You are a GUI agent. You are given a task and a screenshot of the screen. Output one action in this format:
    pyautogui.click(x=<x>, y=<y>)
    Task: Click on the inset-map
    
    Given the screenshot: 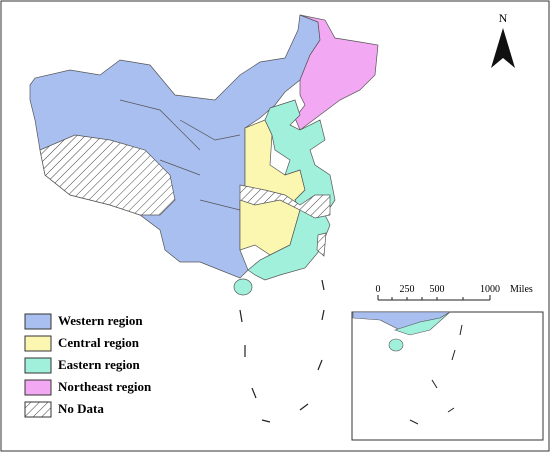 What is the action you would take?
    pyautogui.click(x=407, y=368)
    